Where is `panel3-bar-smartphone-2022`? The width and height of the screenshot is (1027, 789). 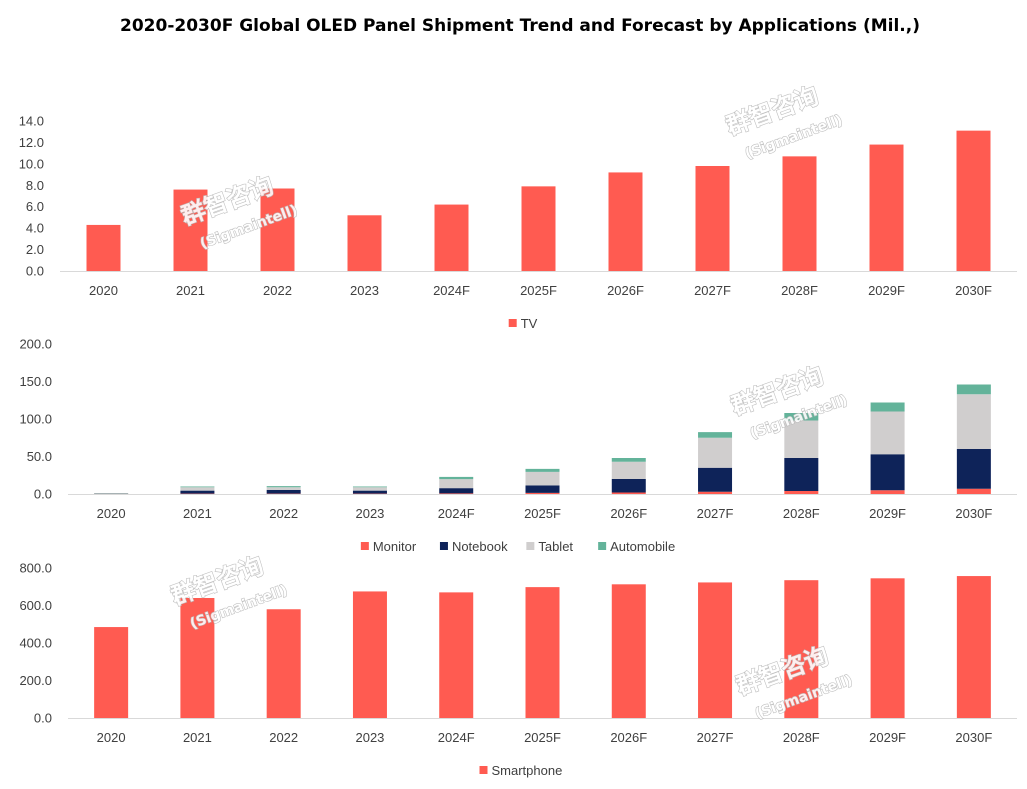
panel3-bar-smartphone-2022 is located at coordinates (283, 663).